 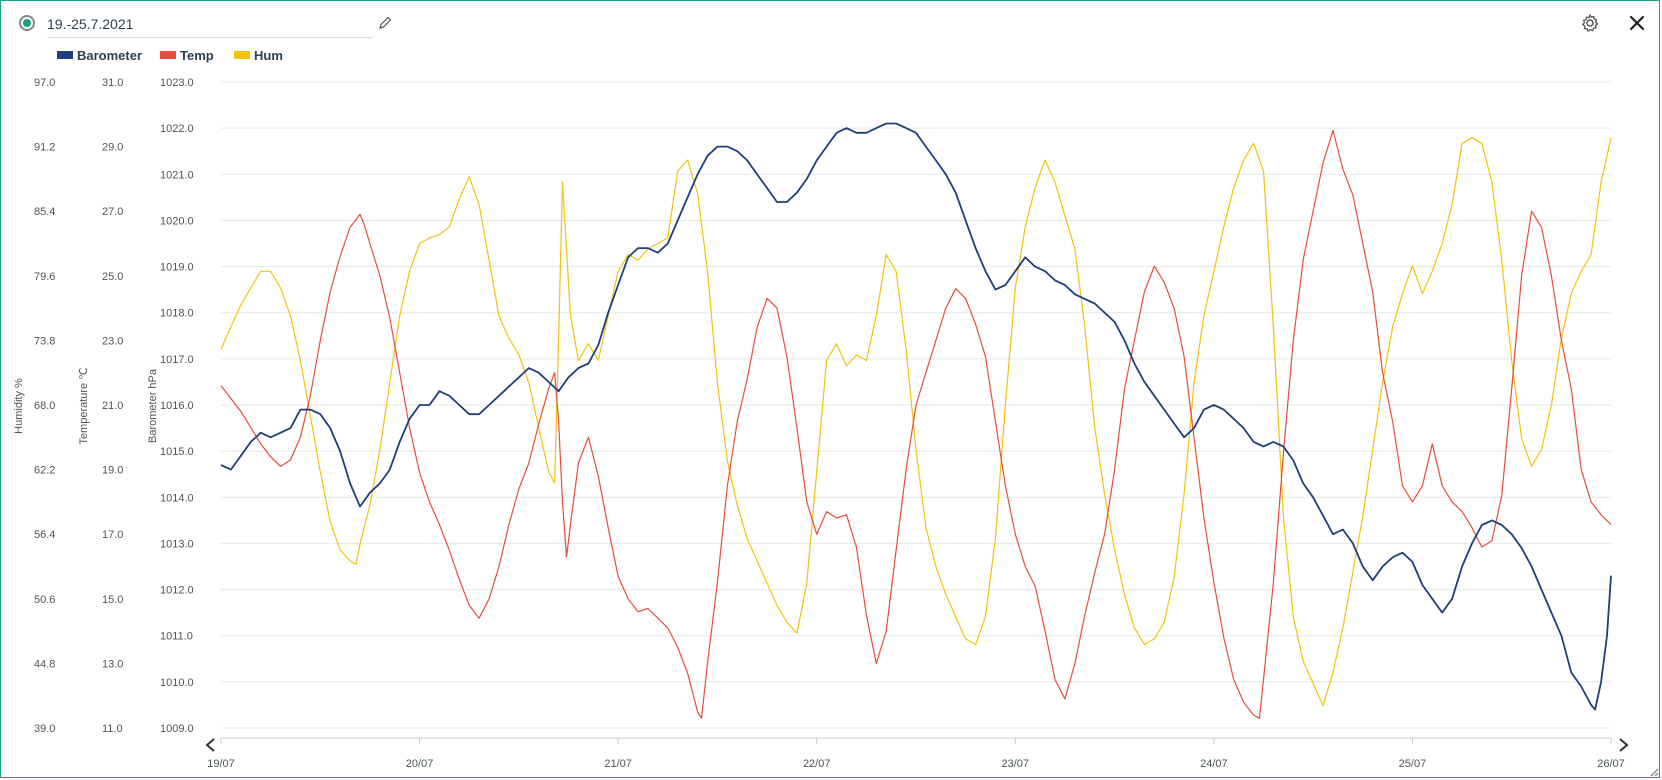 What do you see at coordinates (44, 148) in the screenshot?
I see `humidity-tick-label: 91.2` at bounding box center [44, 148].